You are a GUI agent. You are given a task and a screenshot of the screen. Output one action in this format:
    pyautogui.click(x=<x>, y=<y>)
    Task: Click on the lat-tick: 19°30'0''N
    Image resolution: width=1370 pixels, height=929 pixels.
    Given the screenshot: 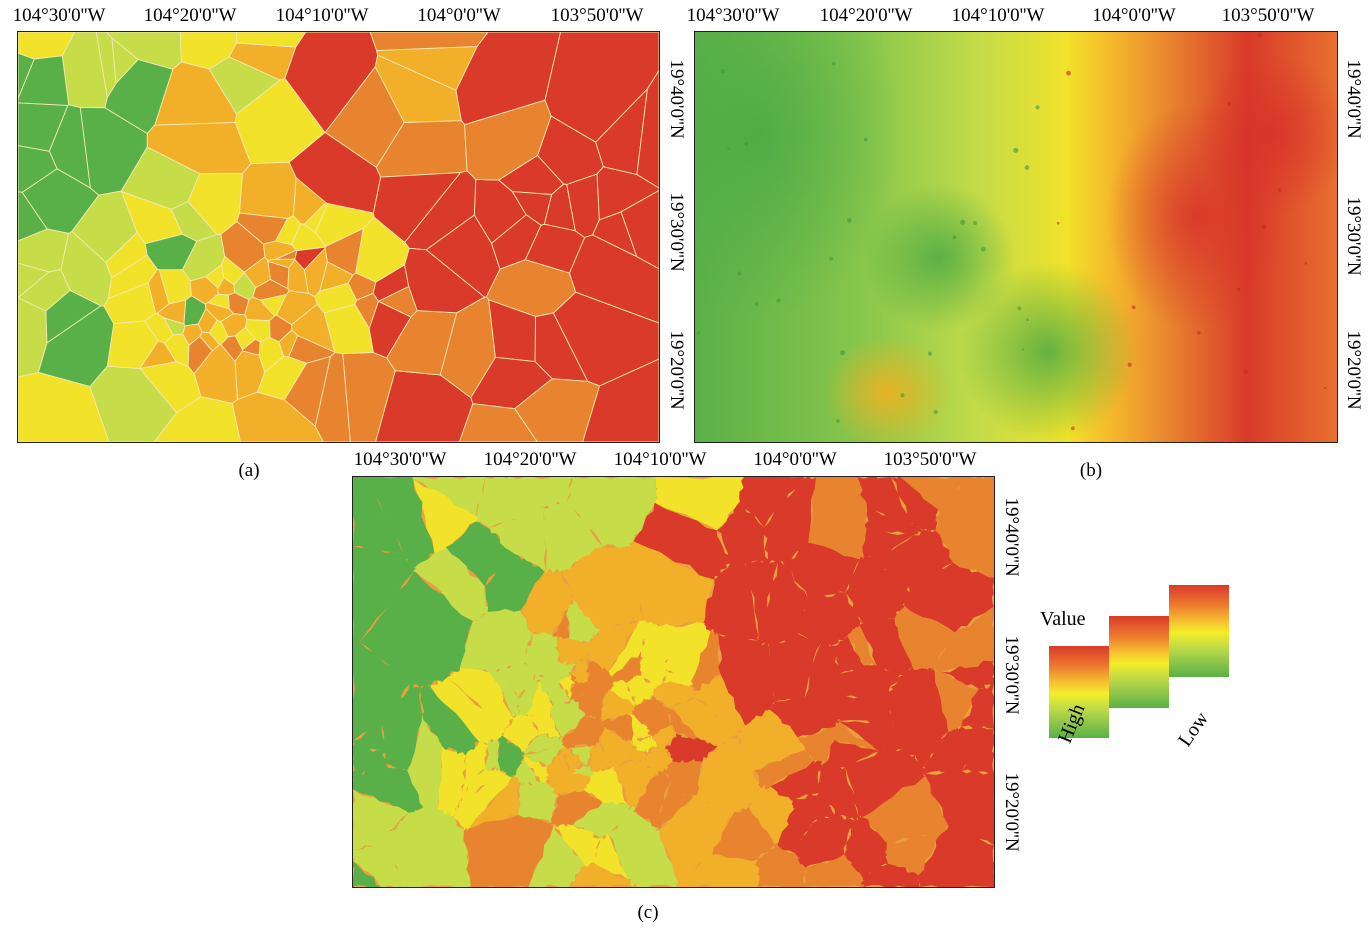 What is the action you would take?
    pyautogui.click(x=1353, y=236)
    